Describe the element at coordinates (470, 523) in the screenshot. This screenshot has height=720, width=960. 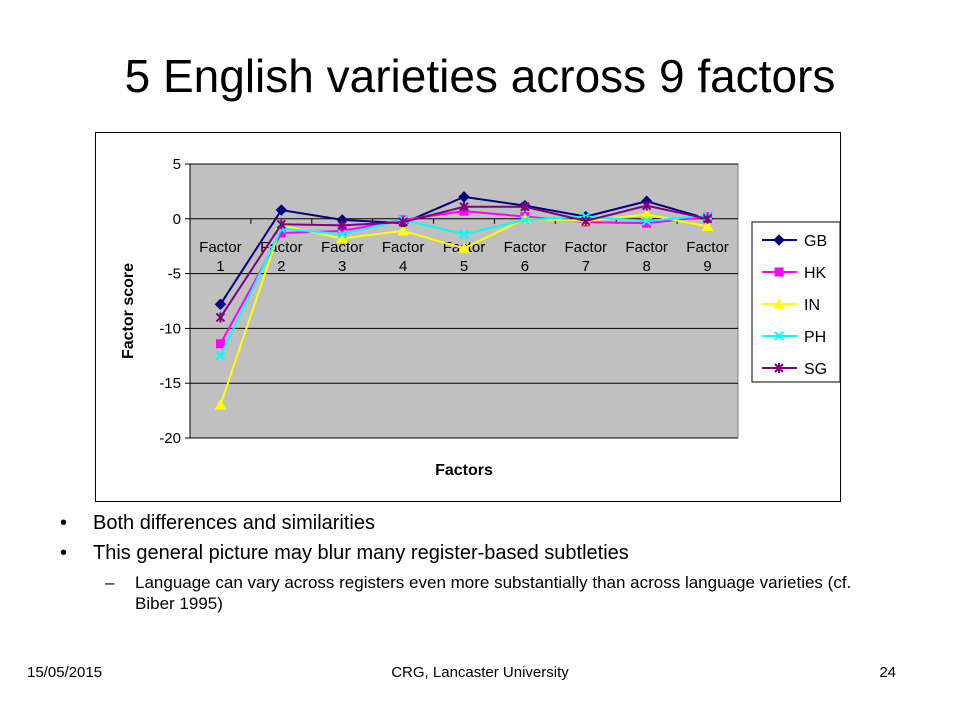
I see `bullet-item: • Both differences and similarities` at that location.